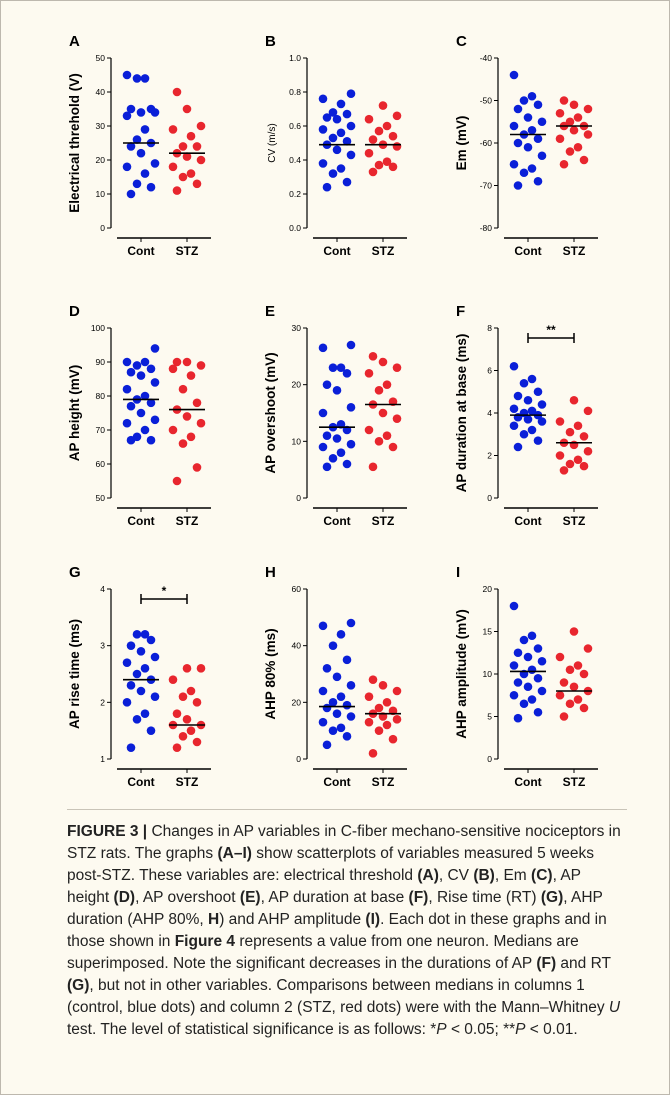 Image resolution: width=670 pixels, height=1095 pixels. What do you see at coordinates (583, 963) in the screenshot?
I see `caption-text: and RT` at bounding box center [583, 963].